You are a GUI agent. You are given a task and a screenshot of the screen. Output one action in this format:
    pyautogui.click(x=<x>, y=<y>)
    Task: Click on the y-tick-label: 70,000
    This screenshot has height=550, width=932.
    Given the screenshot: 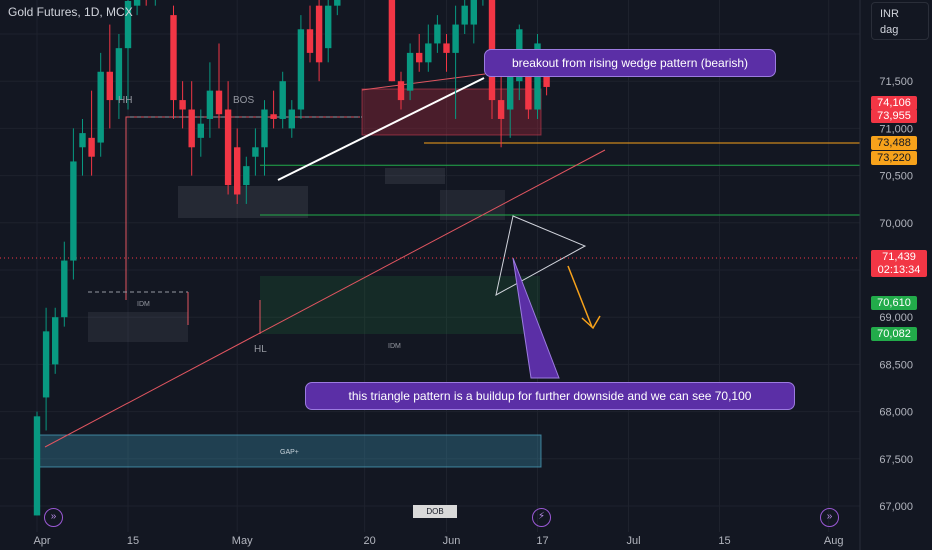 What is the action you would take?
    pyautogui.click(x=896, y=224)
    